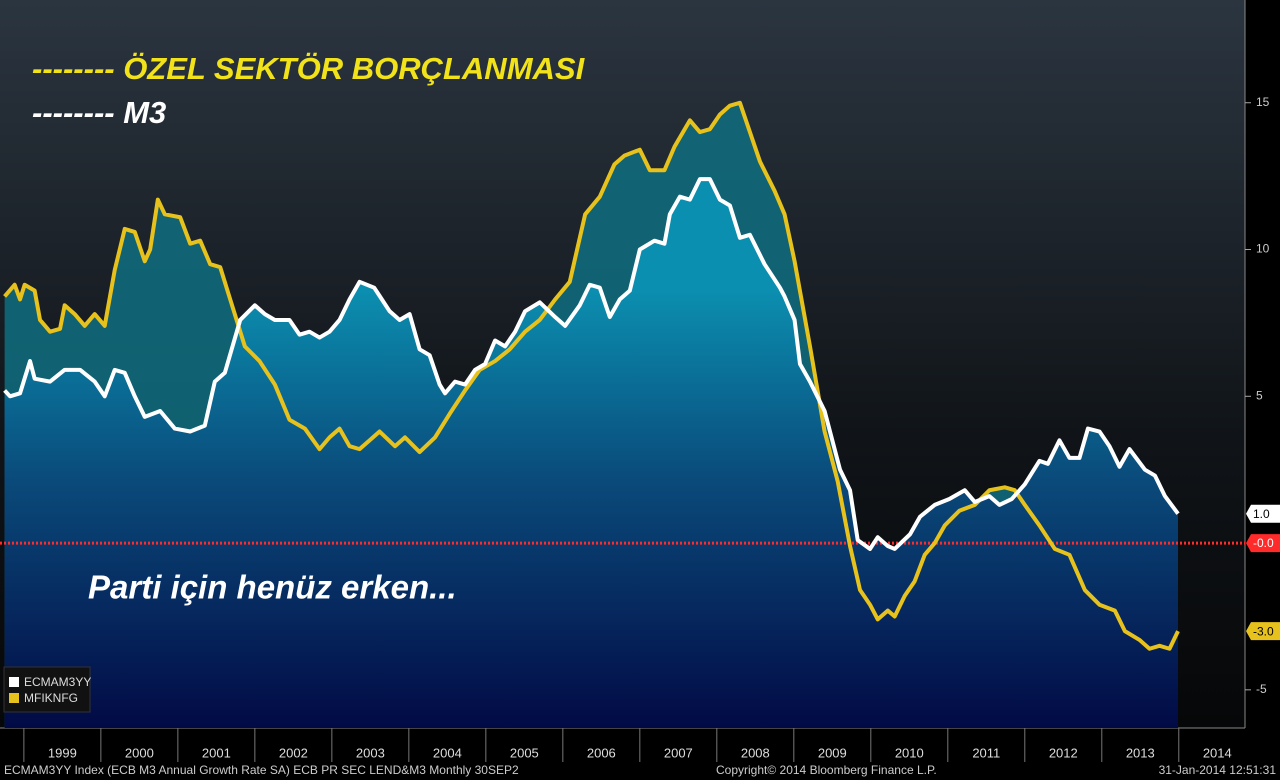  Describe the element at coordinates (1063, 752) in the screenshot. I see `x-tick-label: 2012` at that location.